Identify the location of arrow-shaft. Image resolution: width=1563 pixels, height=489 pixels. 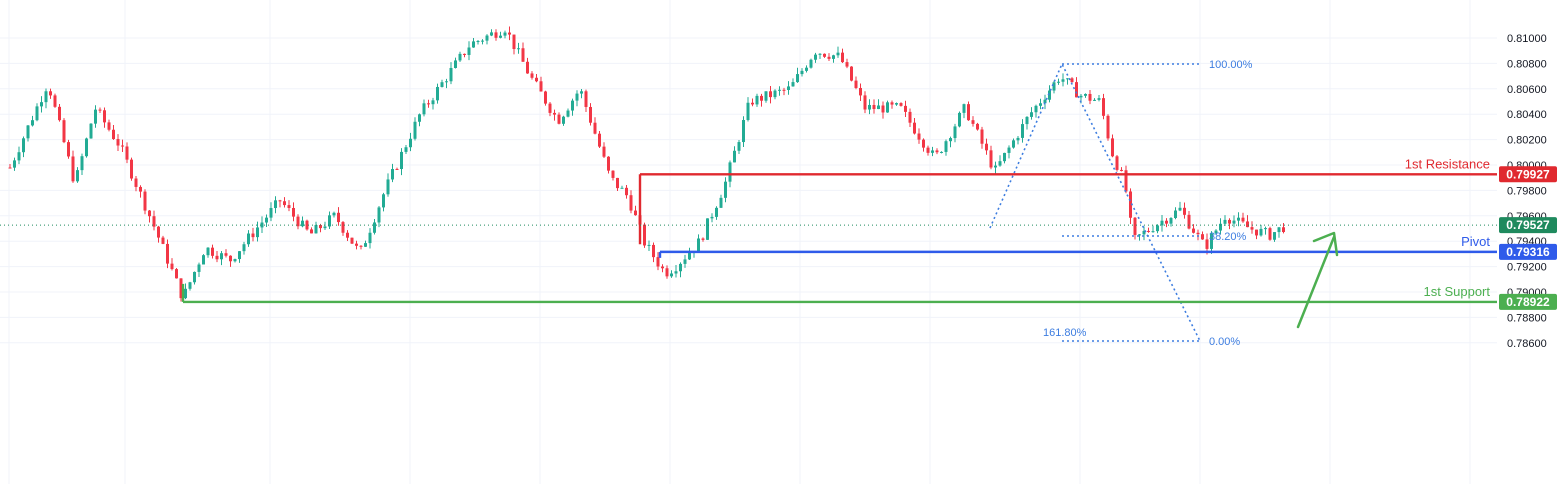
(1316, 282).